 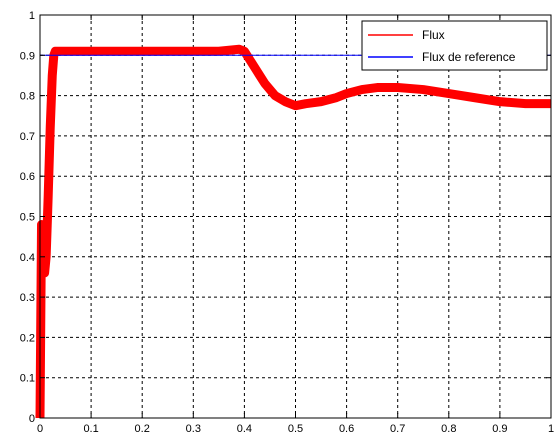 I want to click on legend-label-flux: Flux, so click(x=433, y=35).